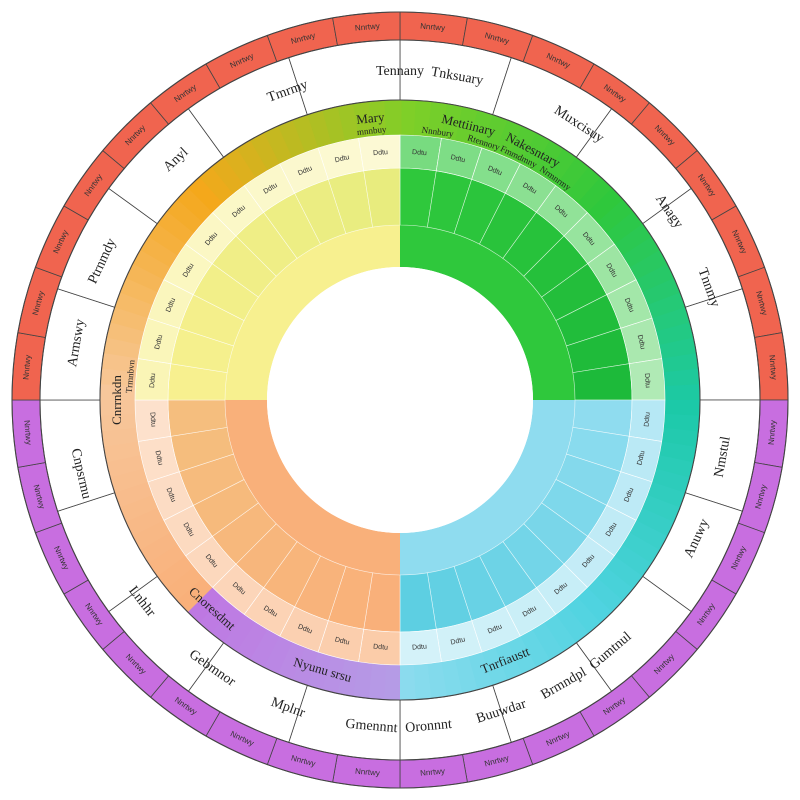 This screenshot has height=800, width=800. I want to click on center-hub, so click(400, 400).